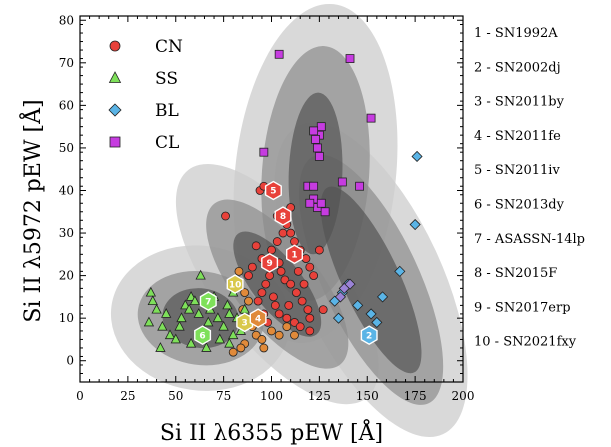 The width and height of the screenshot is (611, 447). What do you see at coordinates (70, 361) in the screenshot?
I see `y-tick-label: 0` at bounding box center [70, 361].